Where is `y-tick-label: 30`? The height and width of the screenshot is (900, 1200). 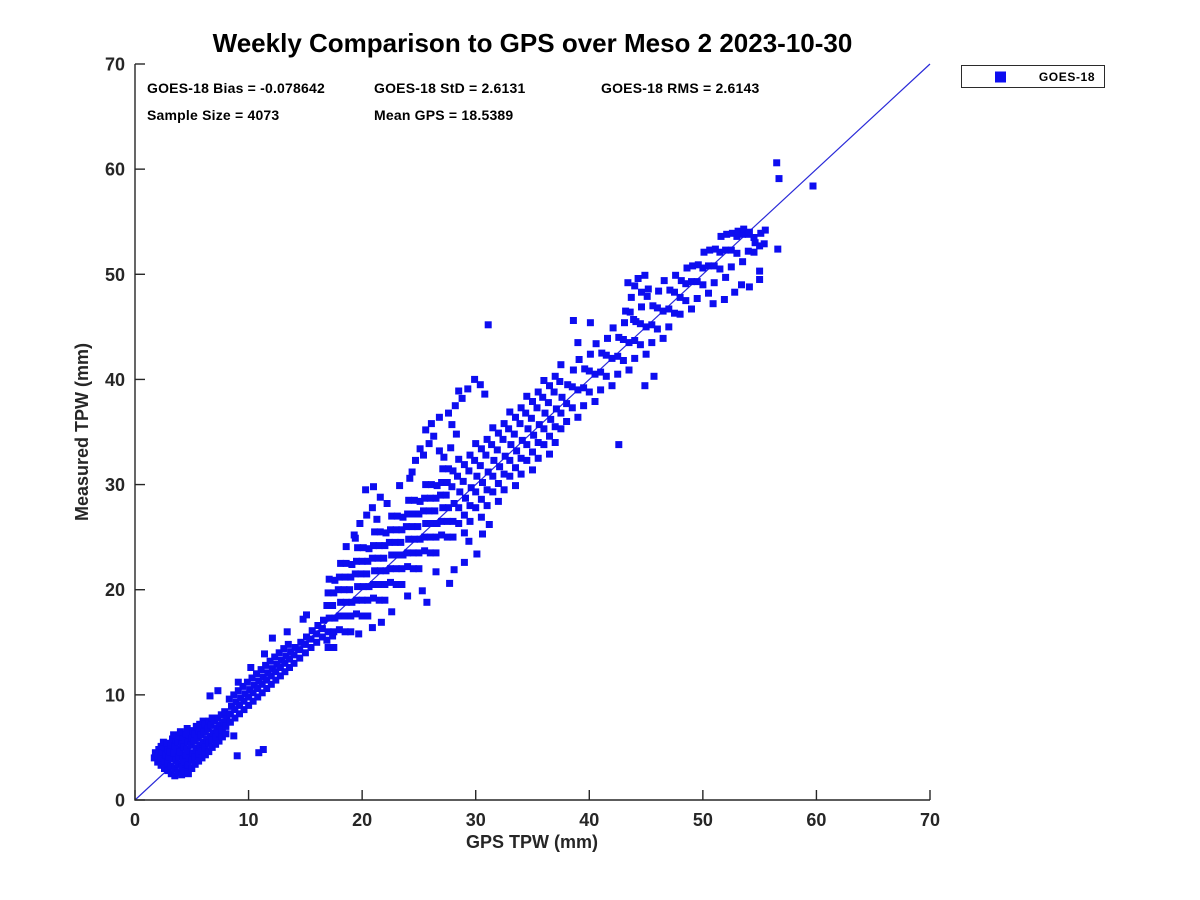 y-tick-label: 30 is located at coordinates (115, 485).